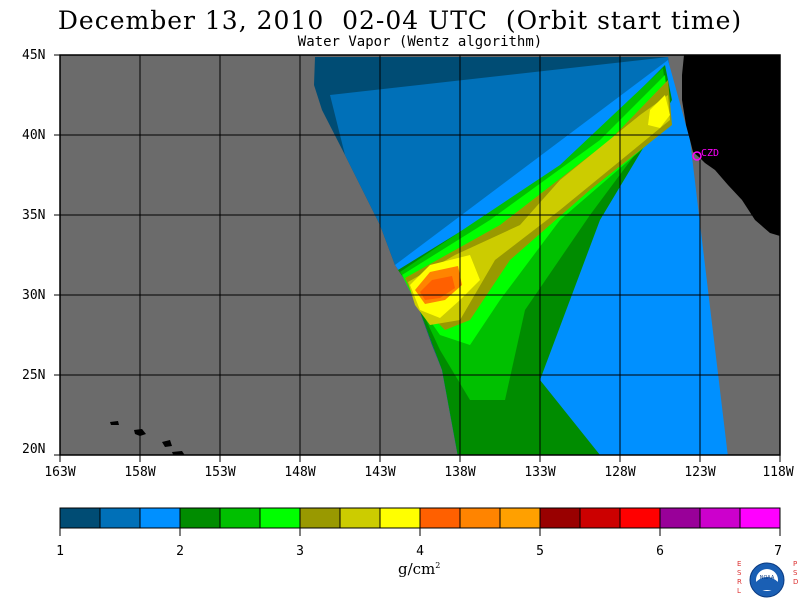 This screenshot has width=800, height=600. I want to click on station-czd-label: CZD, so click(710, 153).